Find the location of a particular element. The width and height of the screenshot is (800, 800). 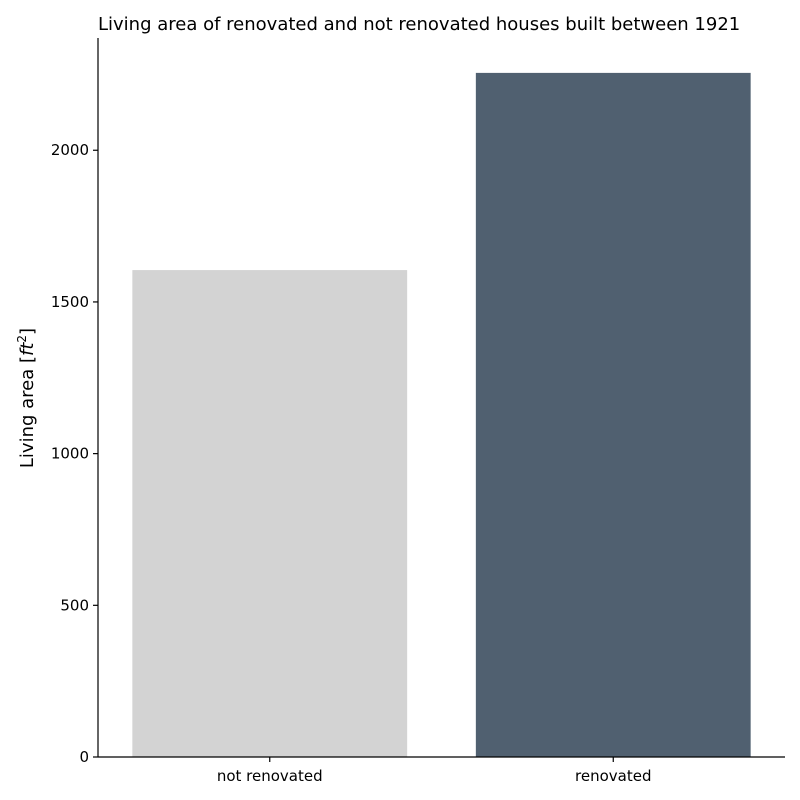

x-tick-label: not renovated is located at coordinates (270, 776).